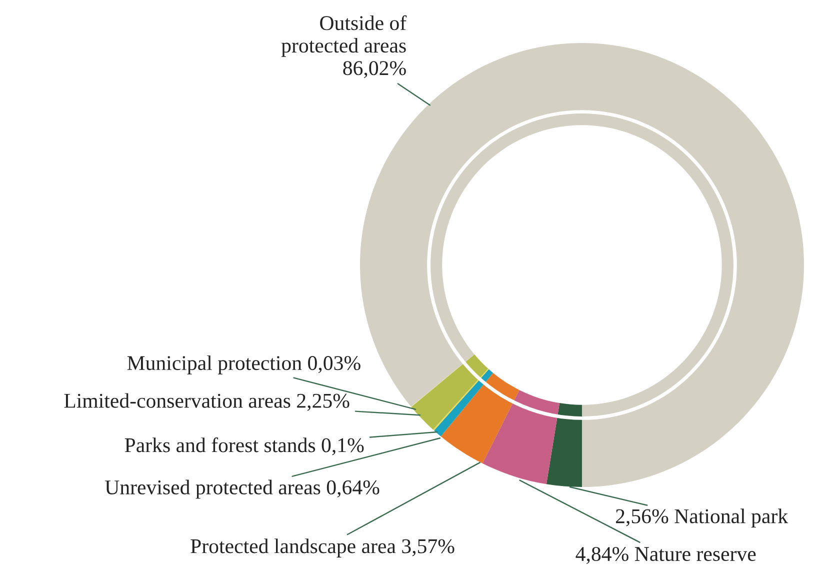 The height and width of the screenshot is (570, 823). What do you see at coordinates (344, 36) in the screenshot?
I see `slice-label: Outside of protected areas` at bounding box center [344, 36].